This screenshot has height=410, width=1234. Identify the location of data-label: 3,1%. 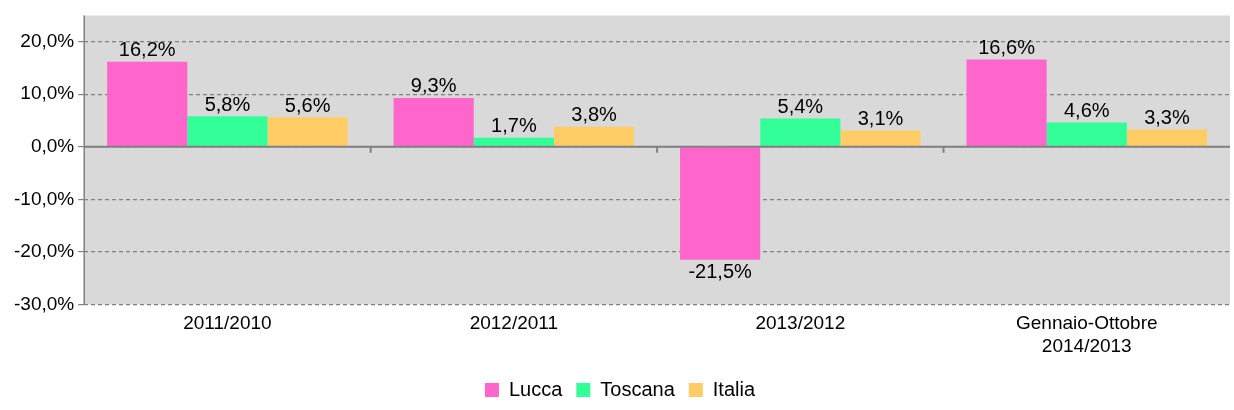
(880, 117).